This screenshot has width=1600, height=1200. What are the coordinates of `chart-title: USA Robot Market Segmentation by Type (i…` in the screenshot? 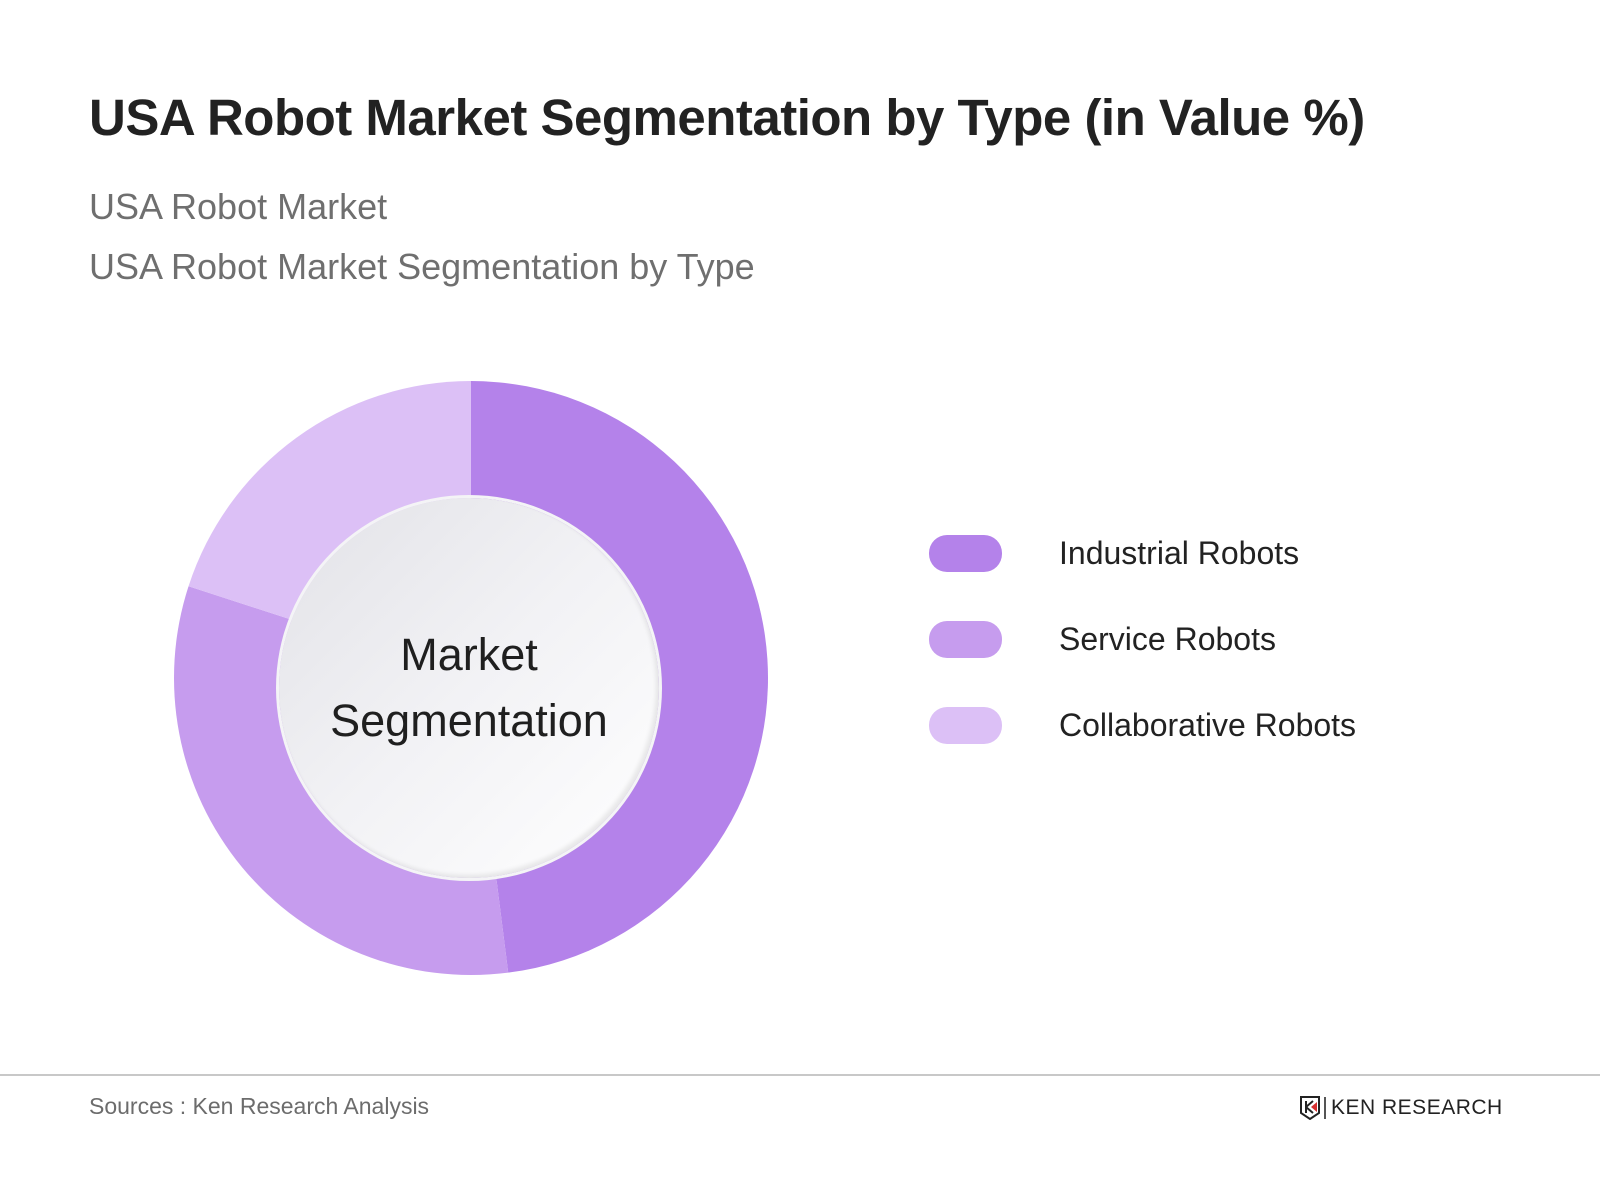 It's located at (727, 117).